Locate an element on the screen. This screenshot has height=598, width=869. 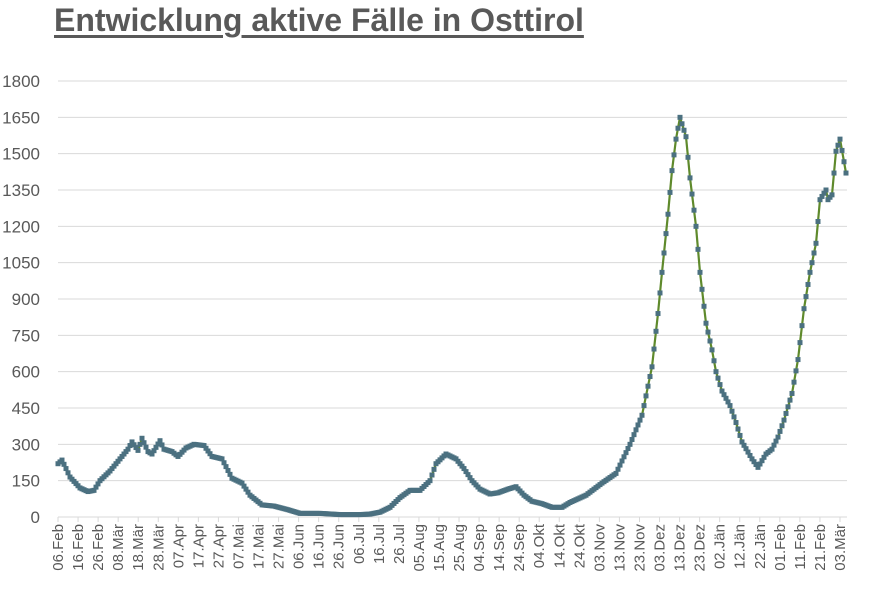
y-tick-label: 0 is located at coordinates (35, 517).